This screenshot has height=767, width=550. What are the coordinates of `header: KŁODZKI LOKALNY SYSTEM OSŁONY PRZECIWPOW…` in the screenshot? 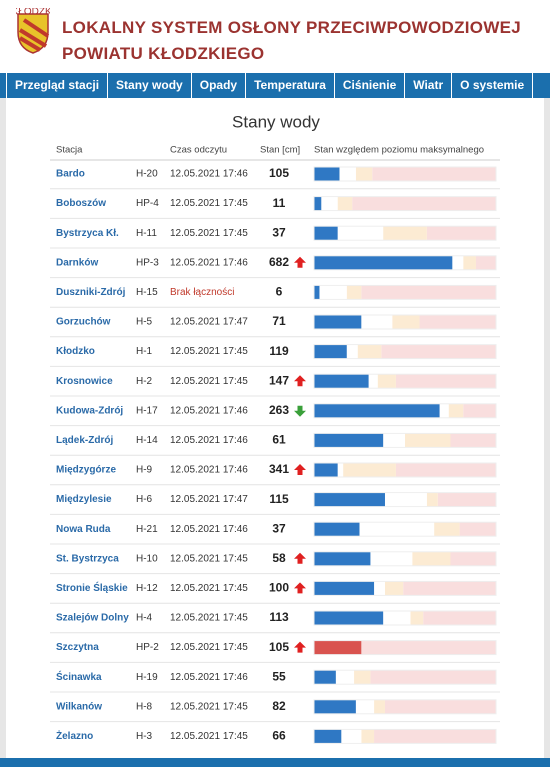 It's located at (275, 36).